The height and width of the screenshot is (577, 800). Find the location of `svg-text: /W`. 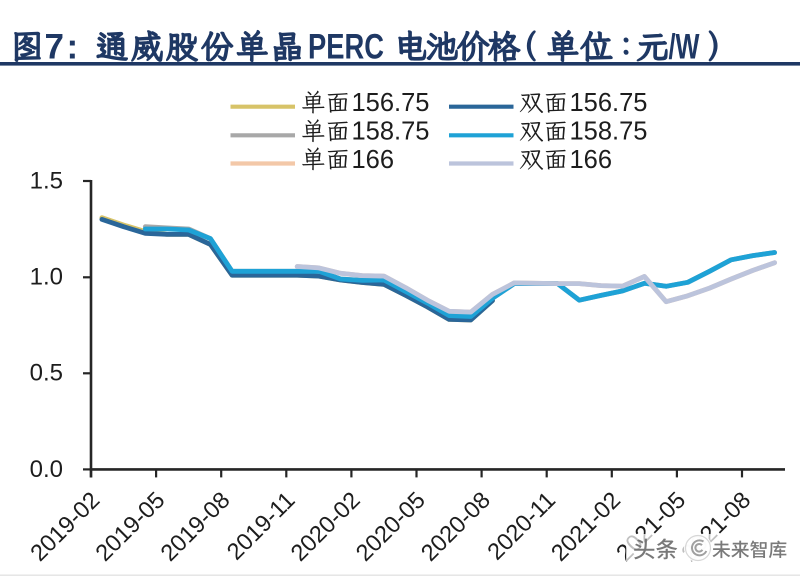

svg-text: /W is located at coordinates (684, 47).